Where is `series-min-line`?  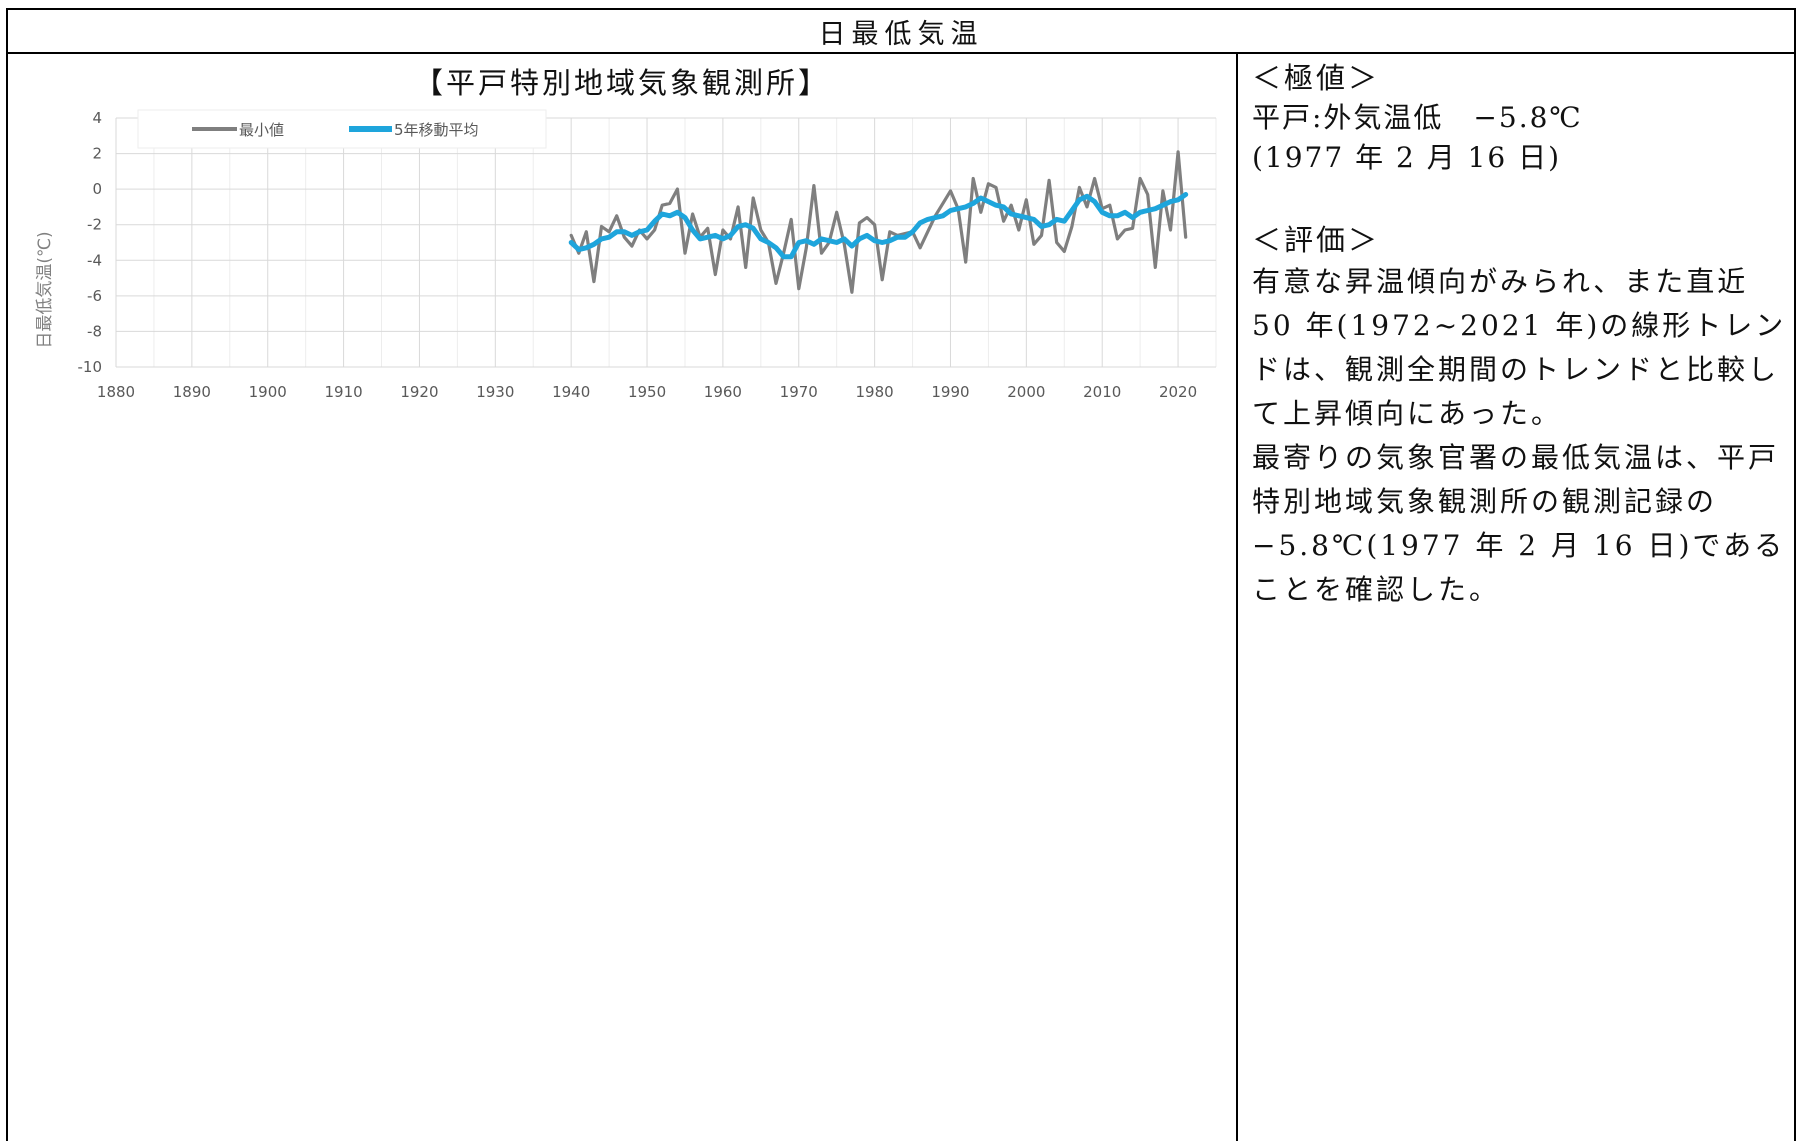 series-min-line is located at coordinates (878, 222).